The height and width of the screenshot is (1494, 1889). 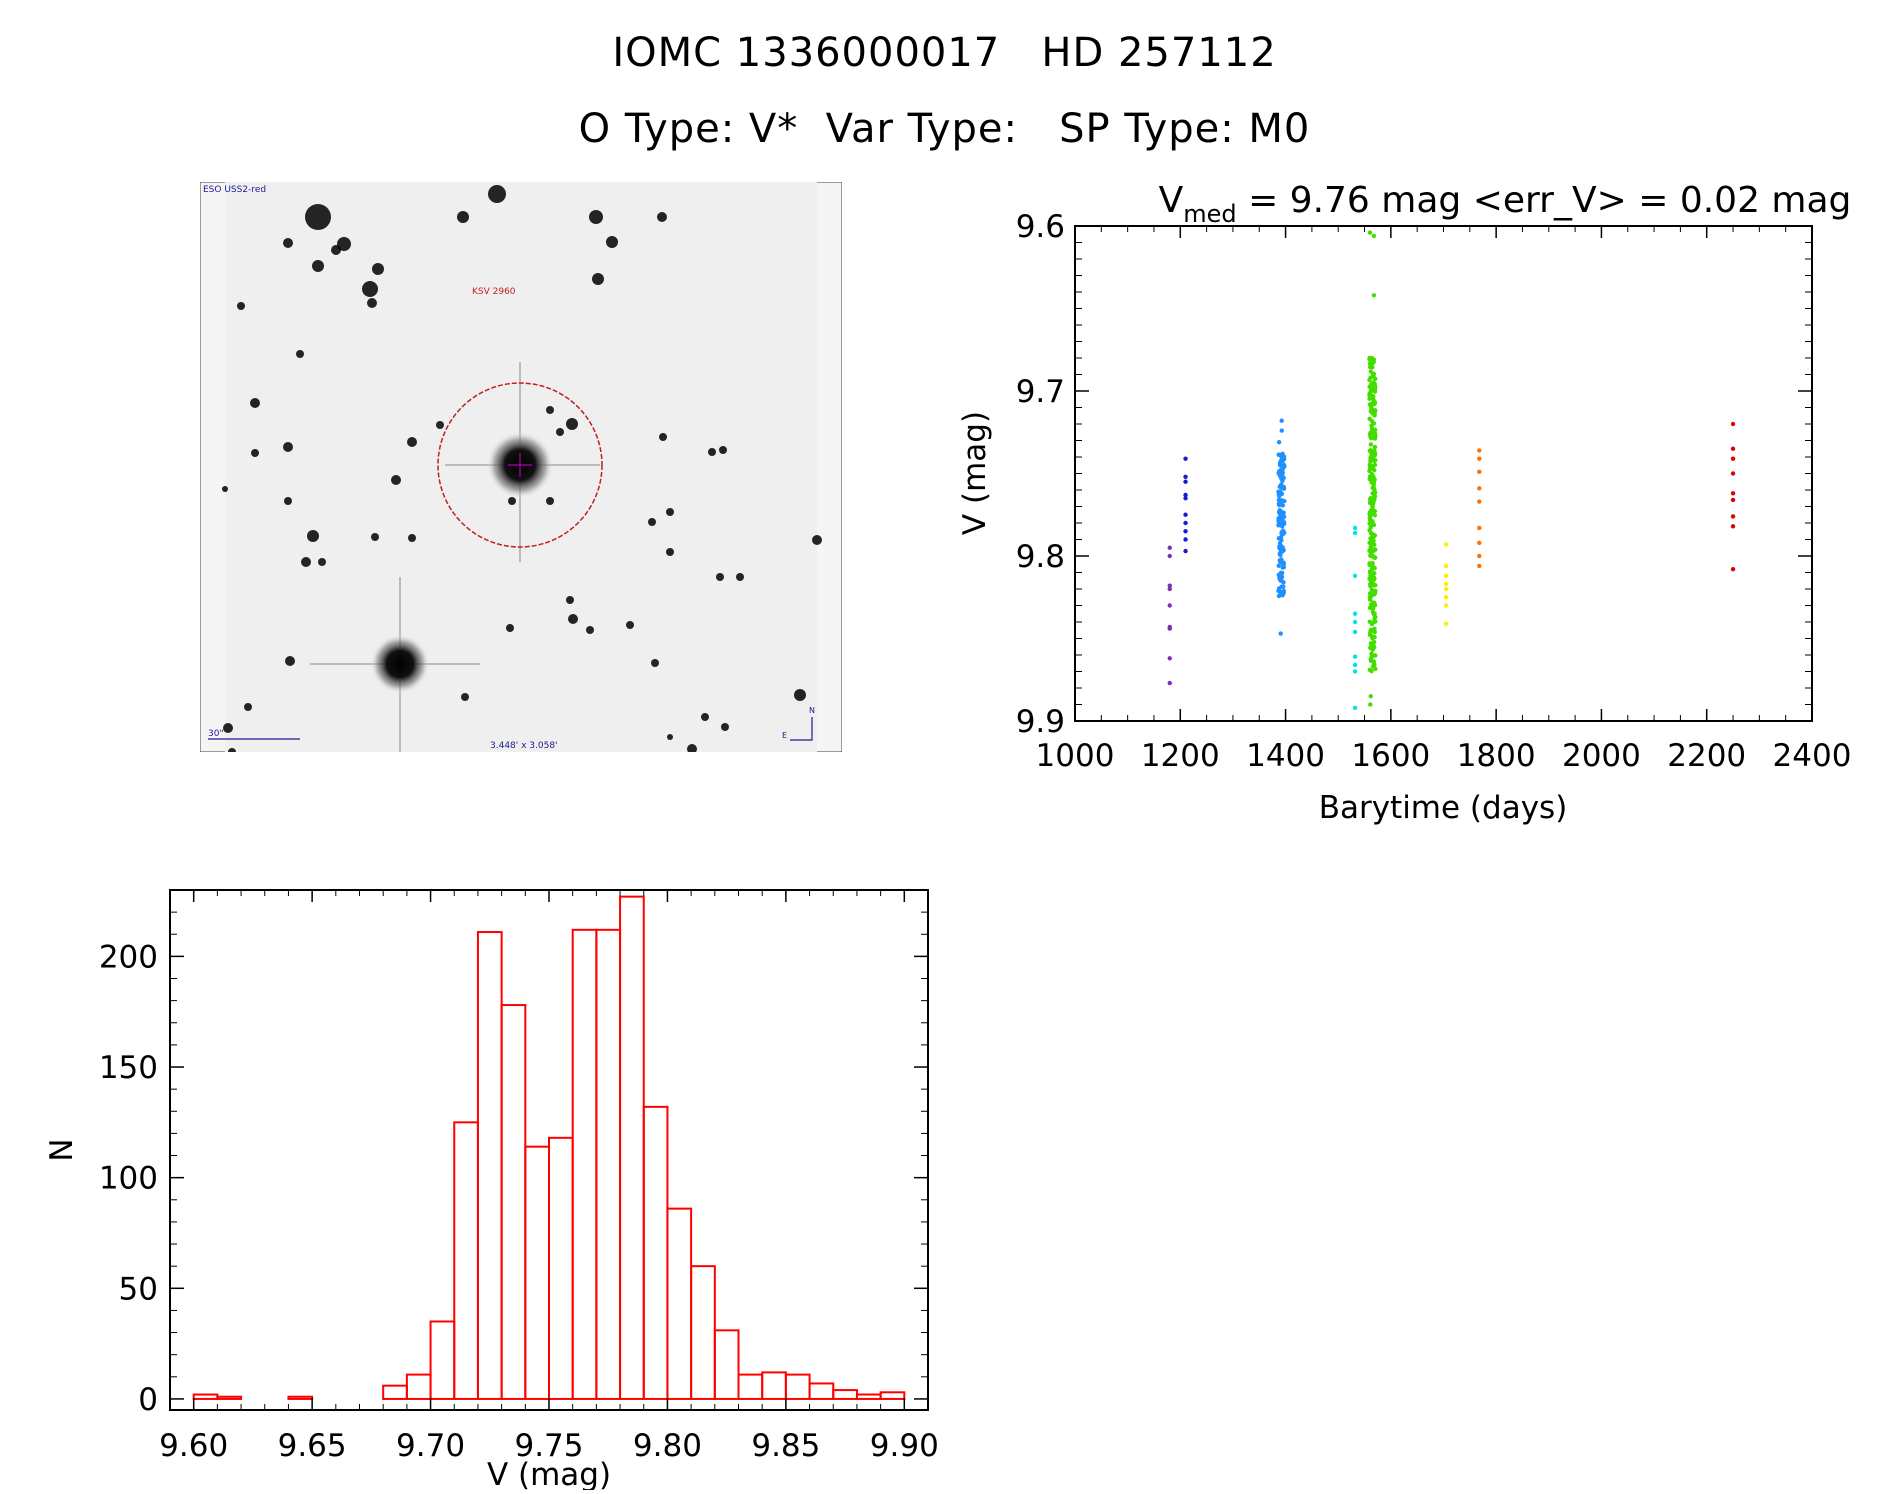 What do you see at coordinates (494, 292) in the screenshot?
I see `finder-target-label: KSV 2960` at bounding box center [494, 292].